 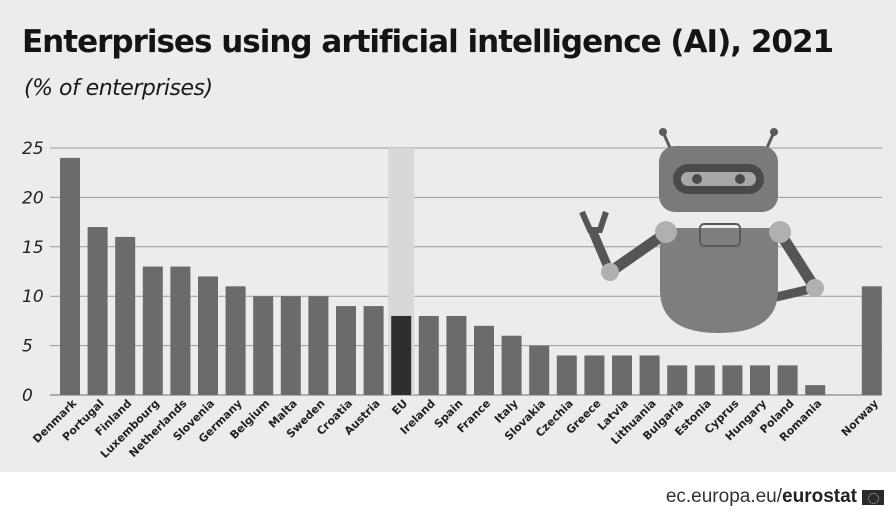 What do you see at coordinates (566, 375) in the screenshot?
I see `bar-czechia` at bounding box center [566, 375].